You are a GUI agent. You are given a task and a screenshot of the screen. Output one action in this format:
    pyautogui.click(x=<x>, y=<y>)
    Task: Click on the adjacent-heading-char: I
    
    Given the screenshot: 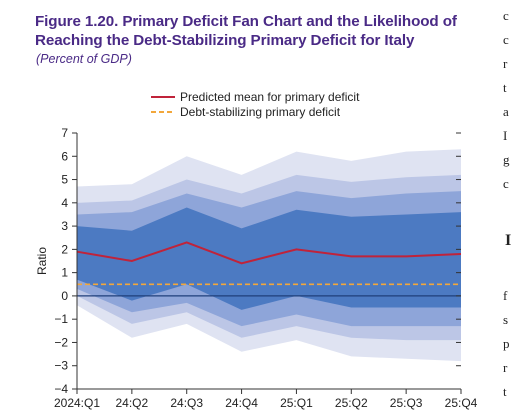 What is the action you would take?
    pyautogui.click(x=508, y=240)
    